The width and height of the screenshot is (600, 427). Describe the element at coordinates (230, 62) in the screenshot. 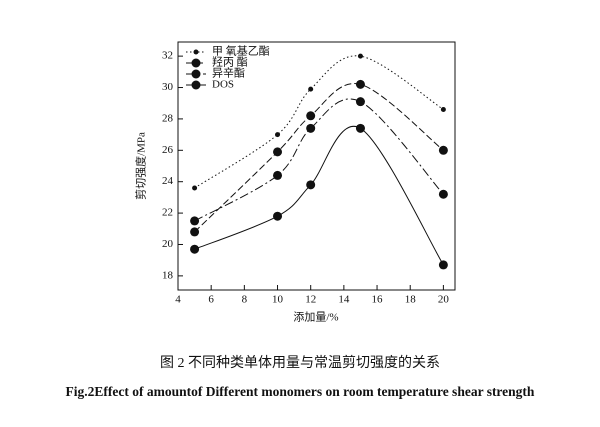

I see `legend-label: 羟丙 酯` at that location.